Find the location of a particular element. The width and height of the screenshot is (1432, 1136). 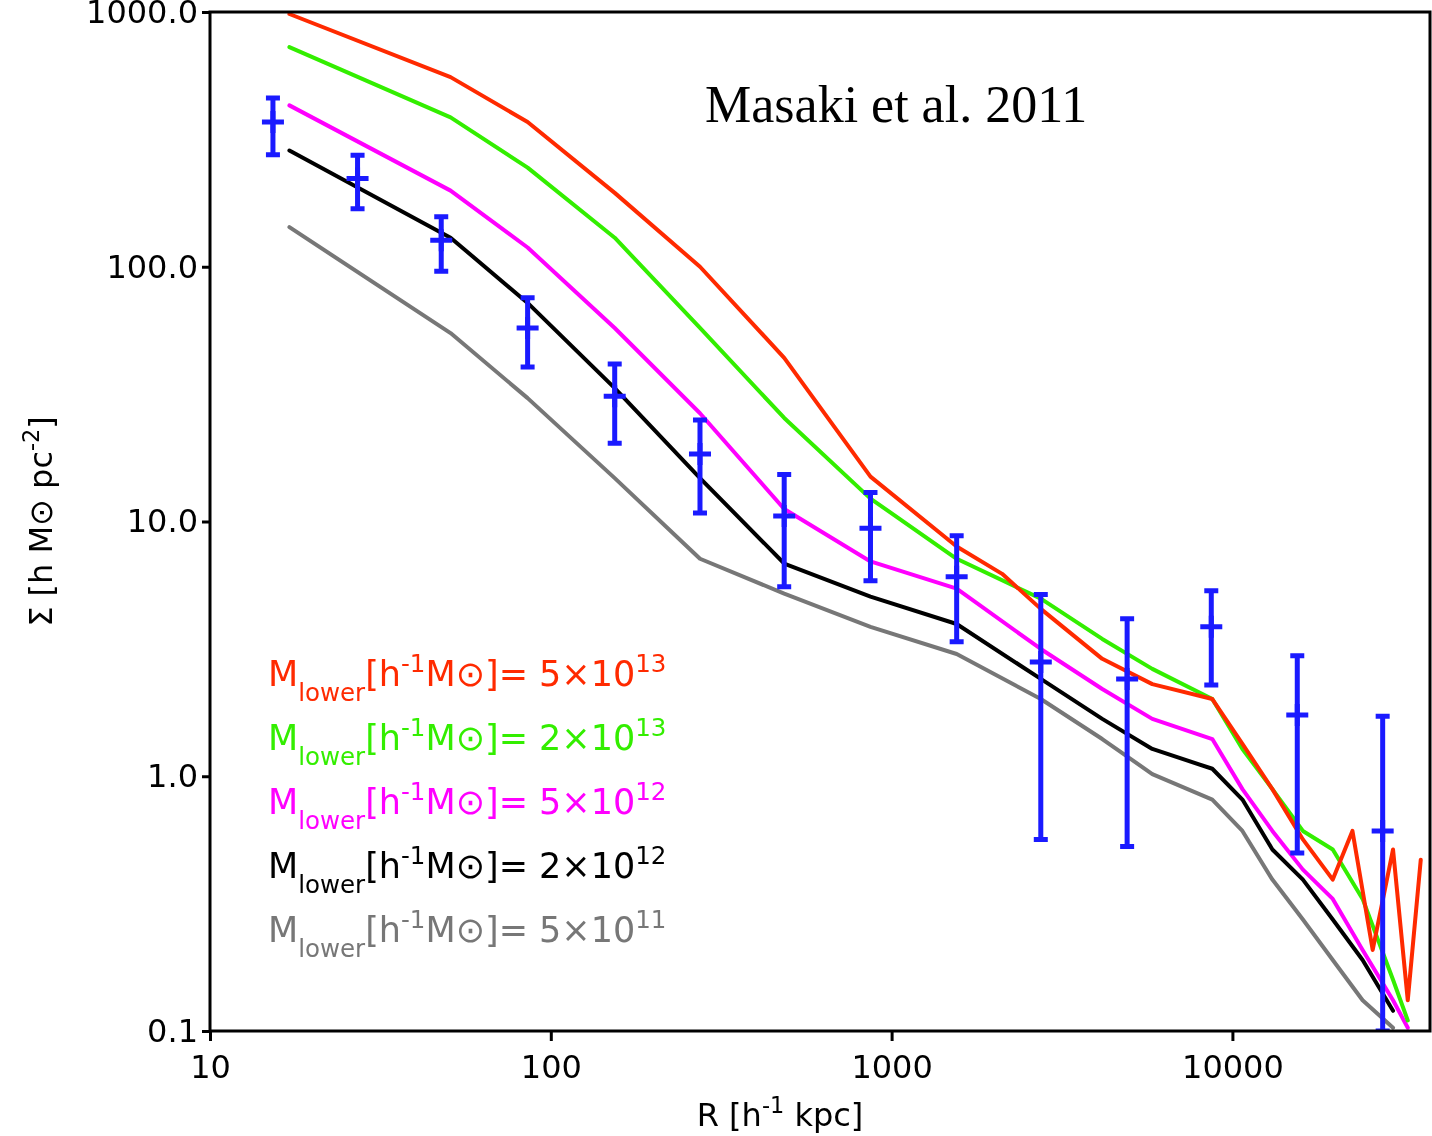

y-tick-label: 10.0 is located at coordinates (162, 521).